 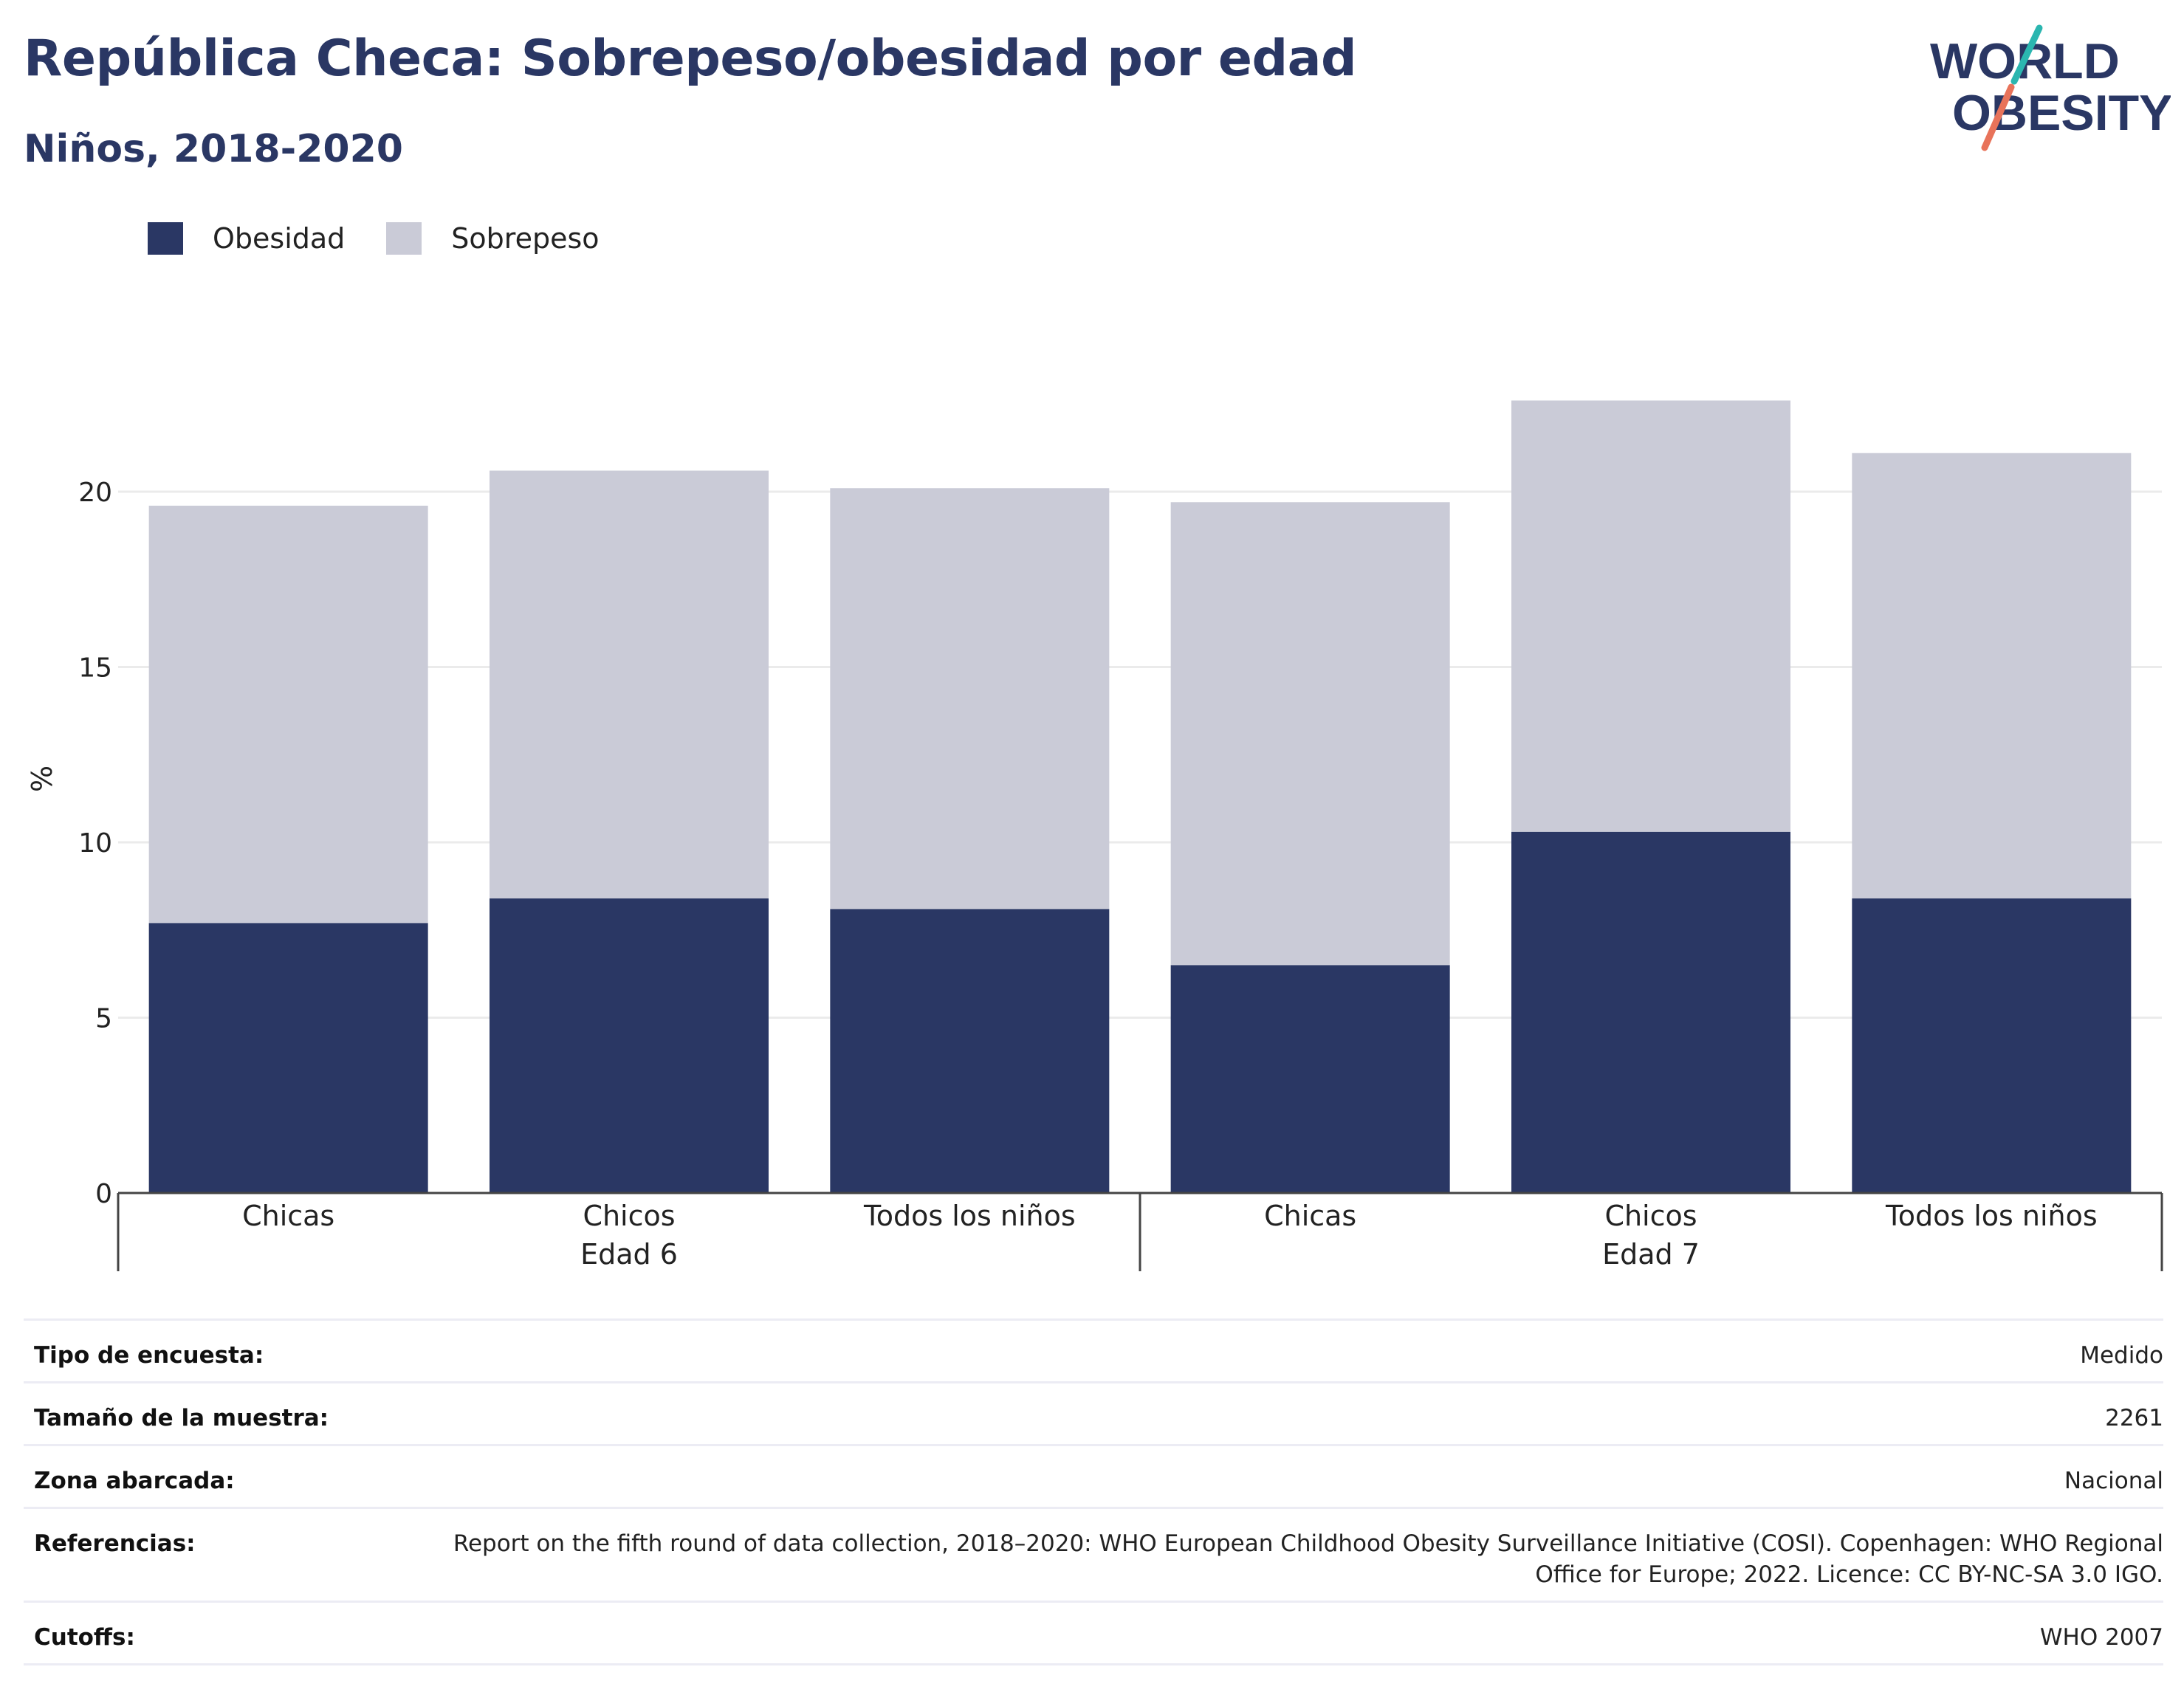 I want to click on info-label: Zona abarcada:, so click(x=134, y=1481).